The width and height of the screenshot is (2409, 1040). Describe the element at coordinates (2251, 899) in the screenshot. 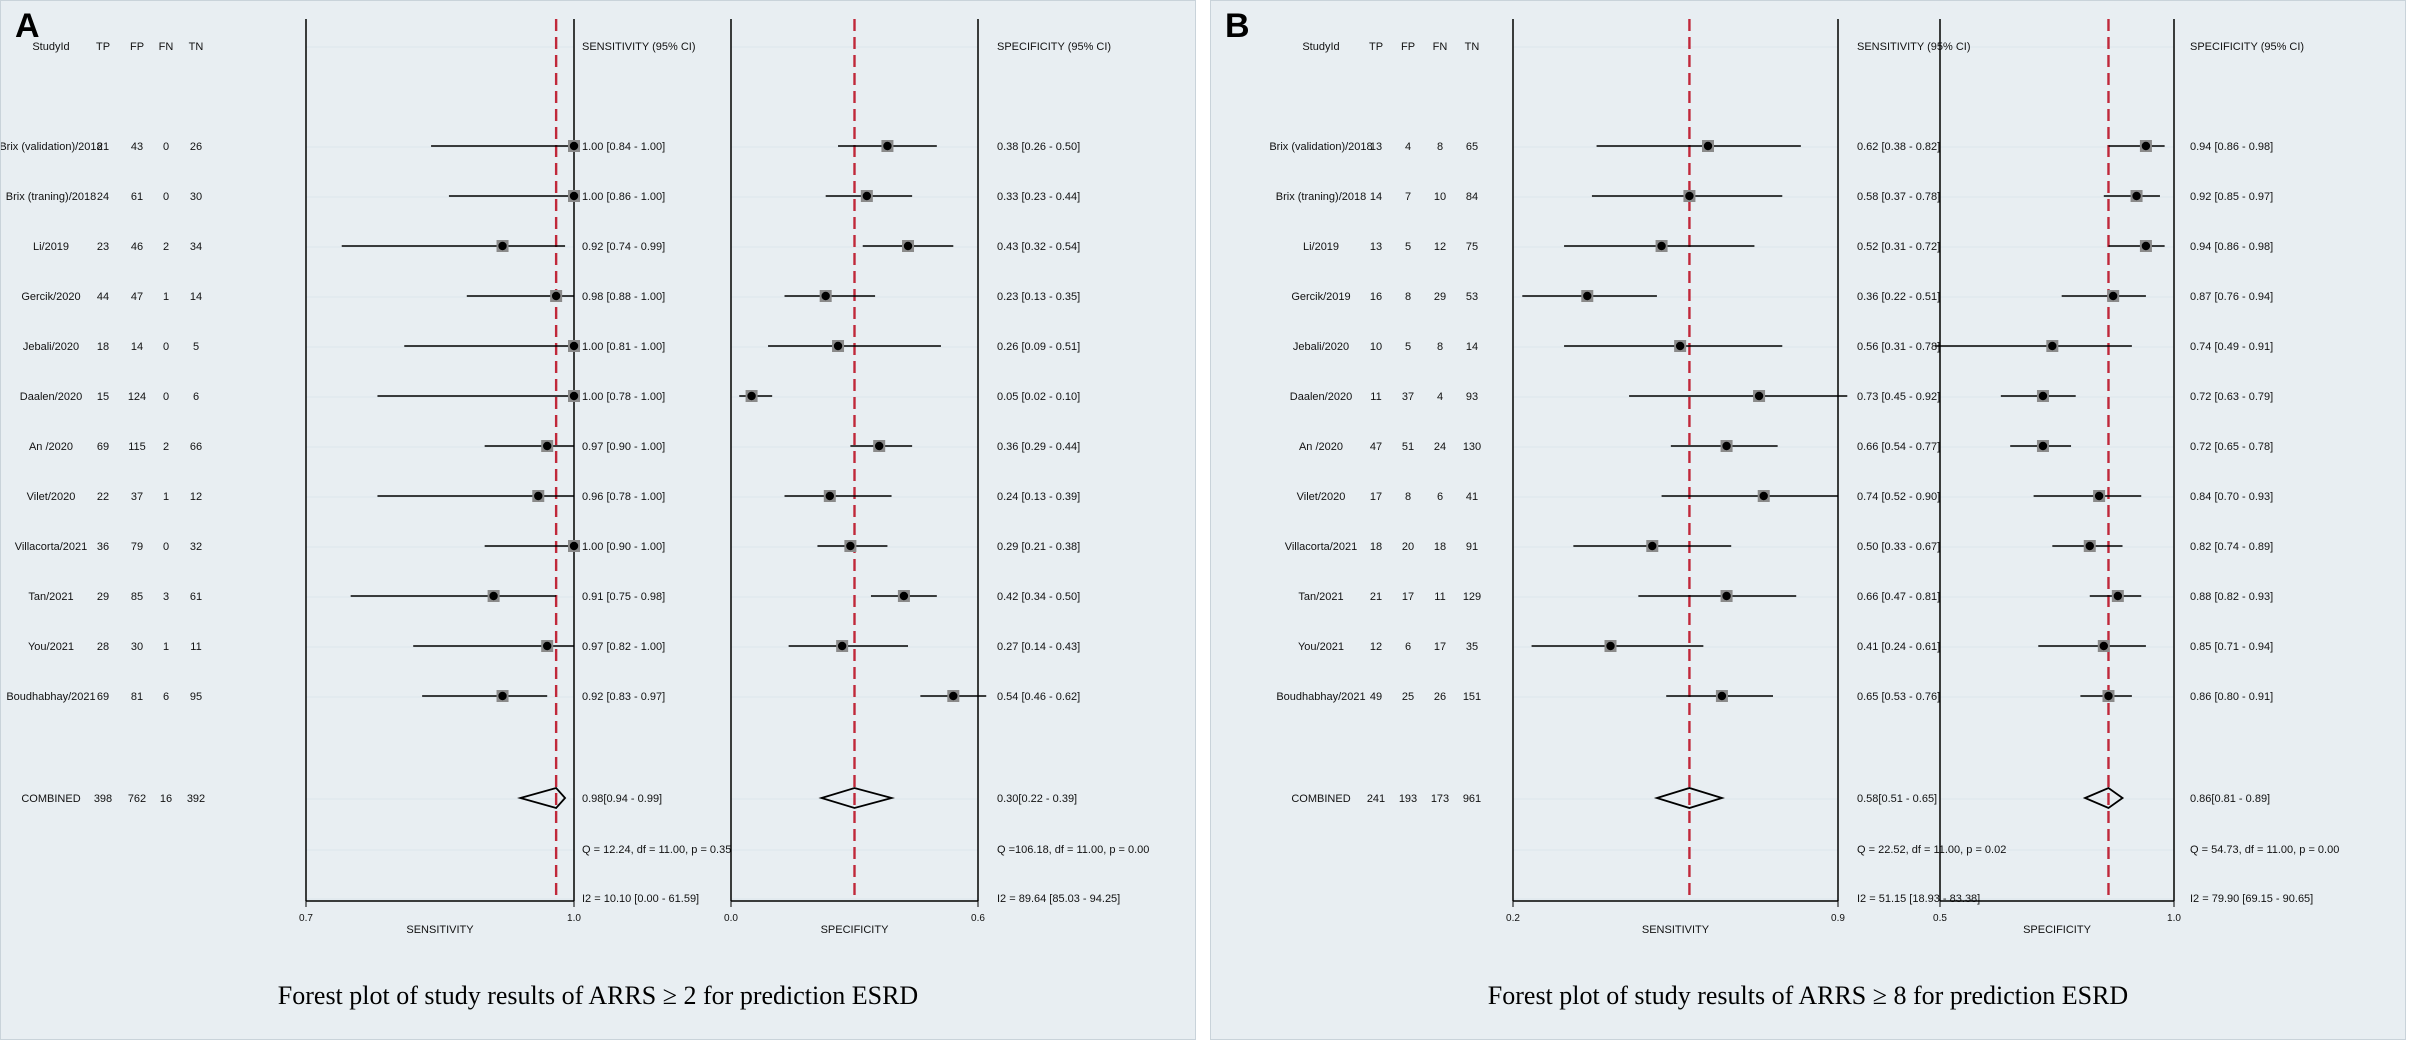

I see `heterogeneity-i2: I2 = 79.90 [69.15 - 90.65]` at that location.